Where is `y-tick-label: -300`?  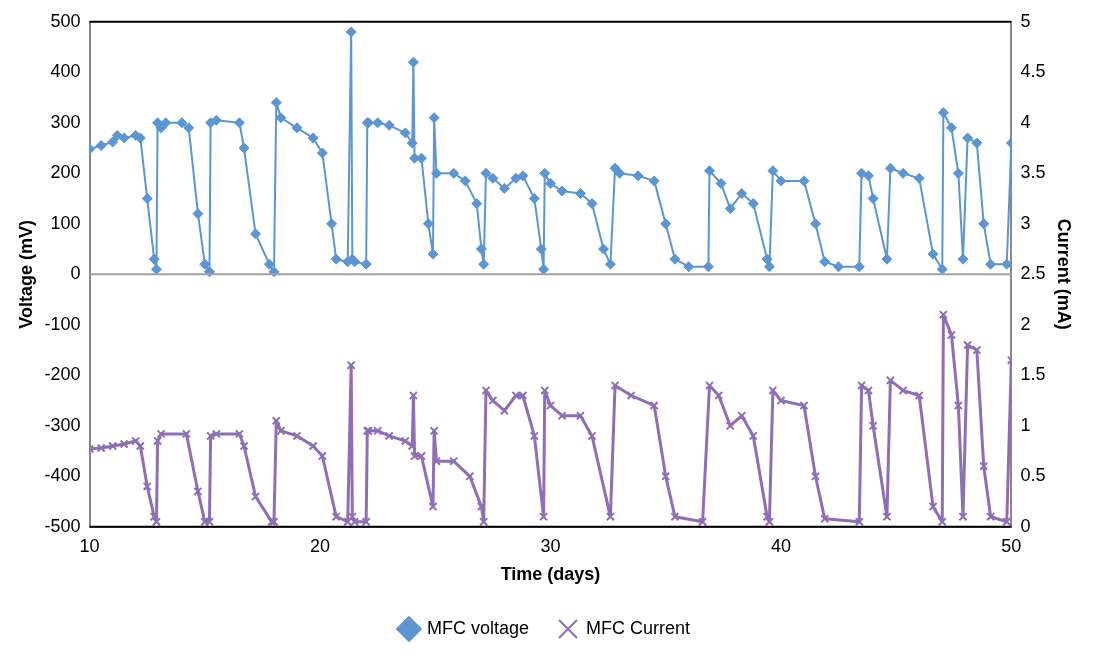
y-tick-label: -300 is located at coordinates (62, 424).